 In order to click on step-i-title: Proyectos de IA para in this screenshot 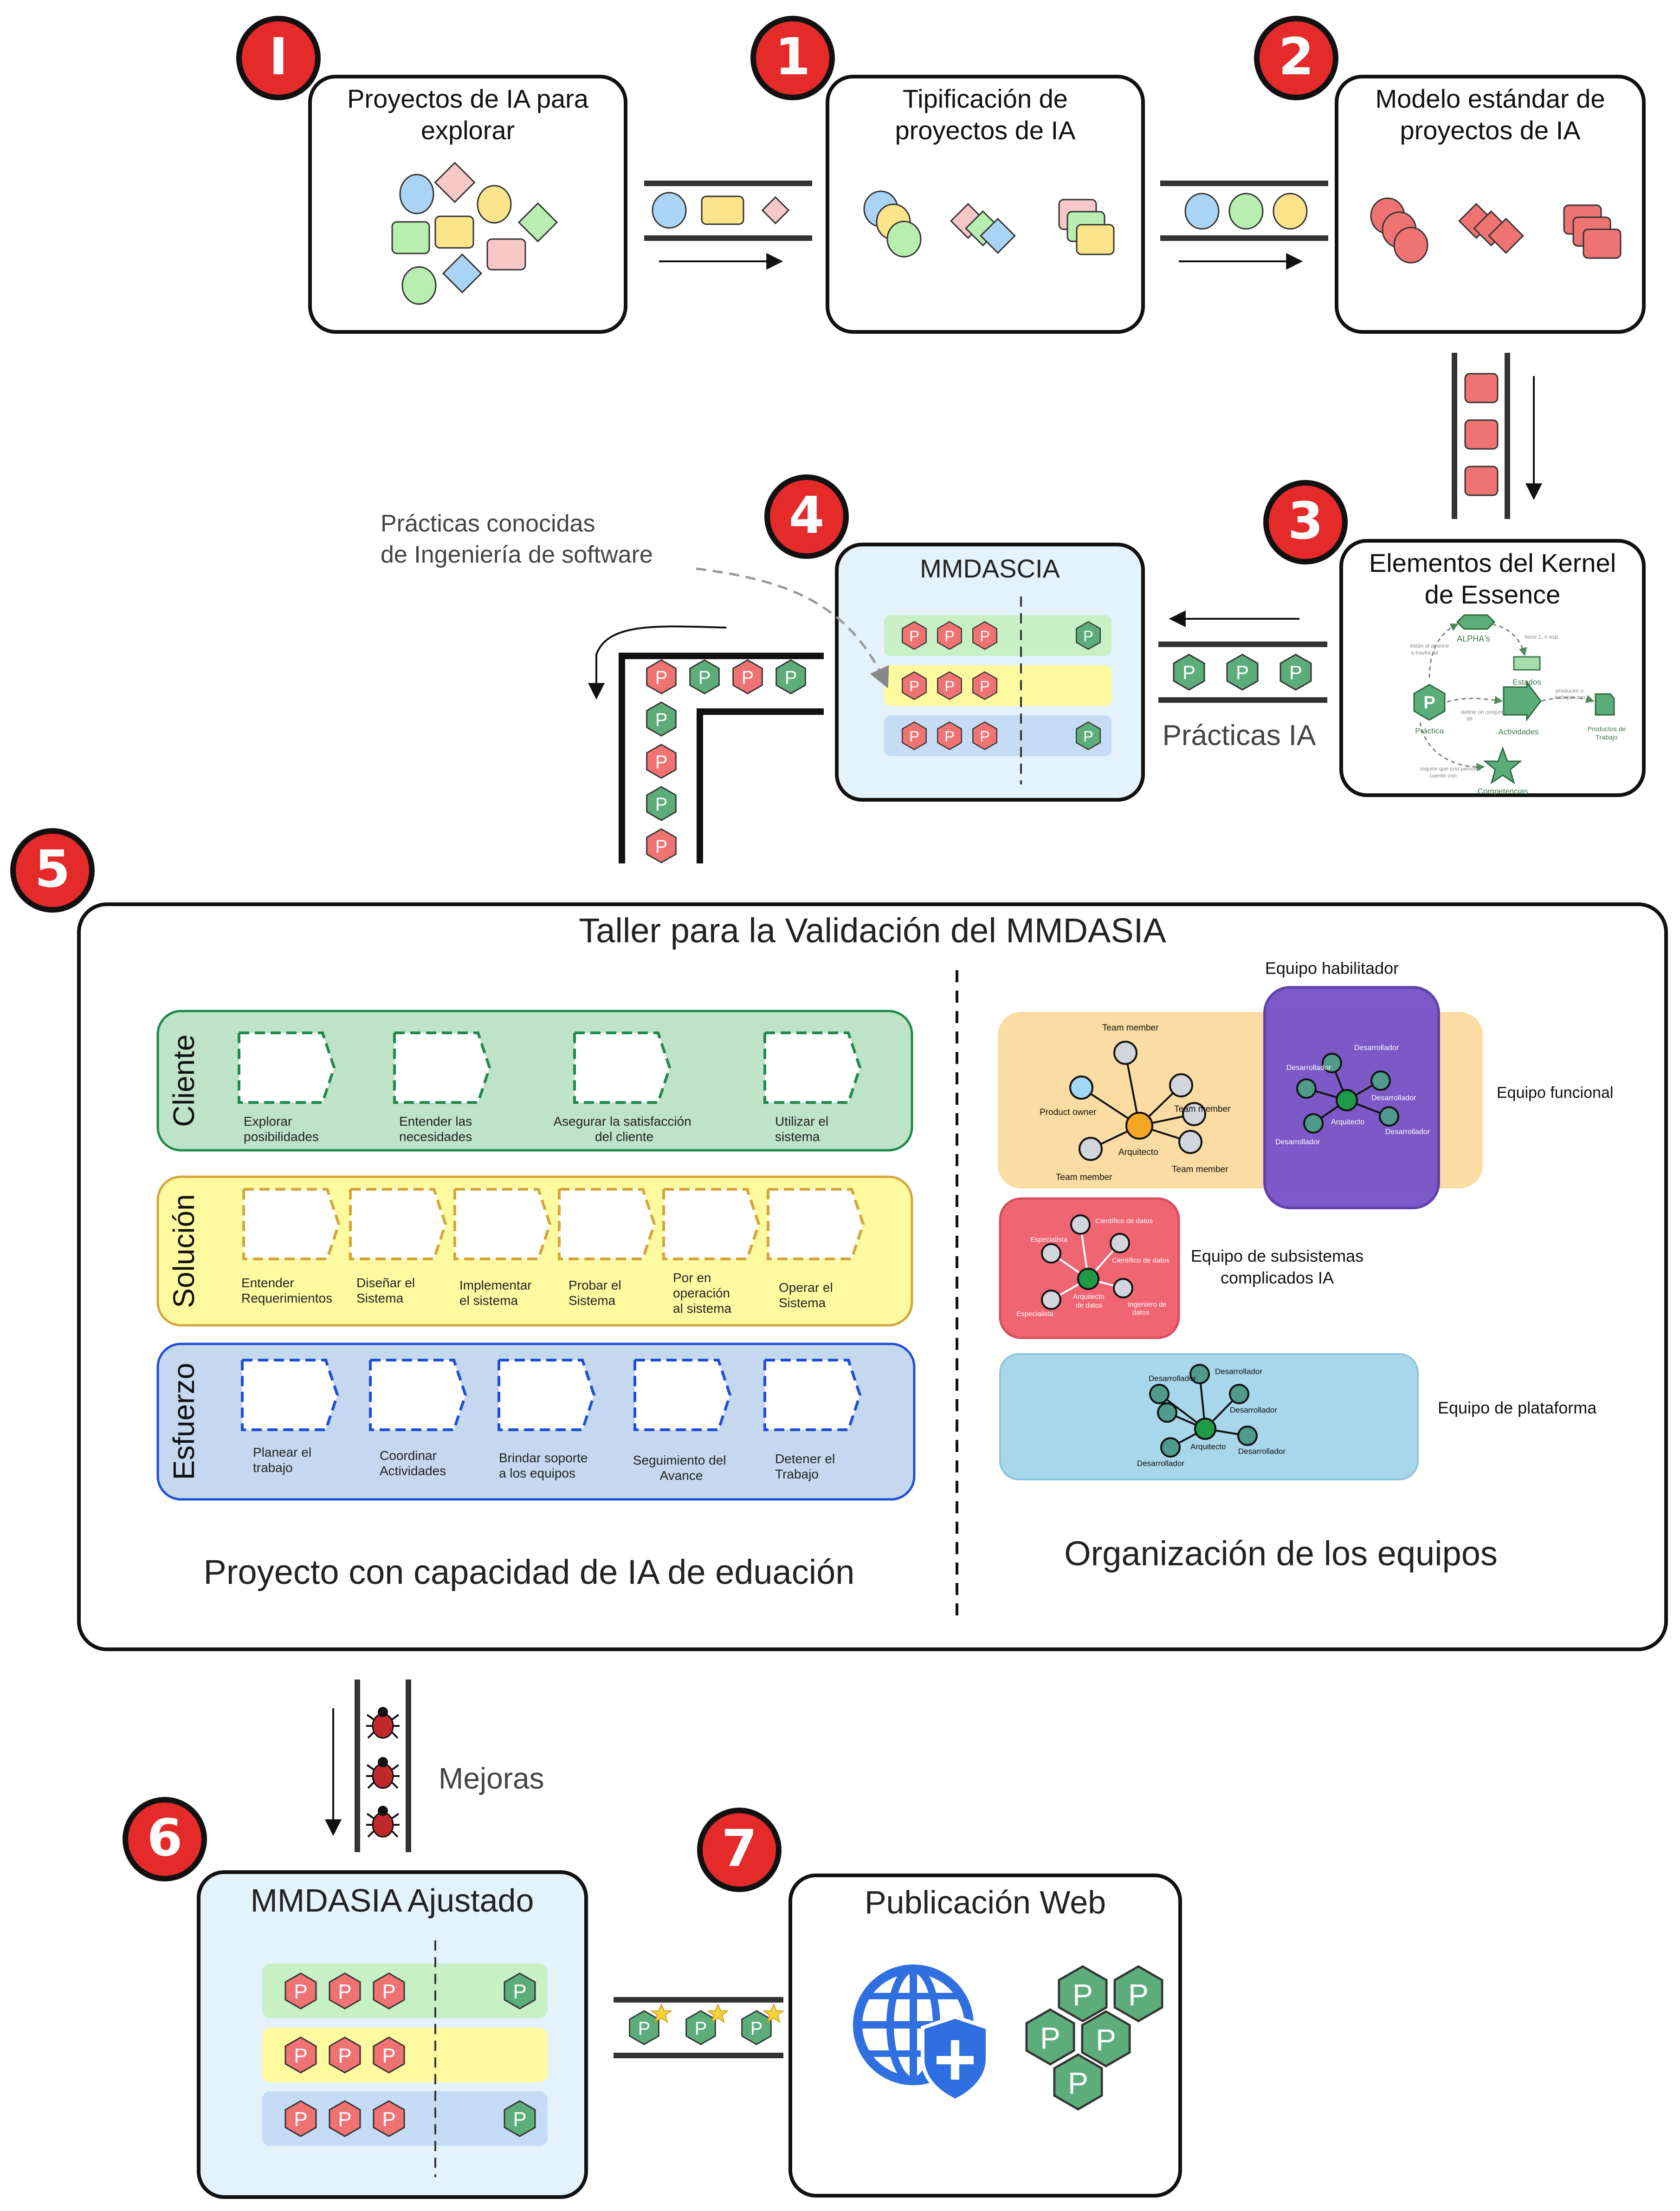, I will do `click(468, 99)`.